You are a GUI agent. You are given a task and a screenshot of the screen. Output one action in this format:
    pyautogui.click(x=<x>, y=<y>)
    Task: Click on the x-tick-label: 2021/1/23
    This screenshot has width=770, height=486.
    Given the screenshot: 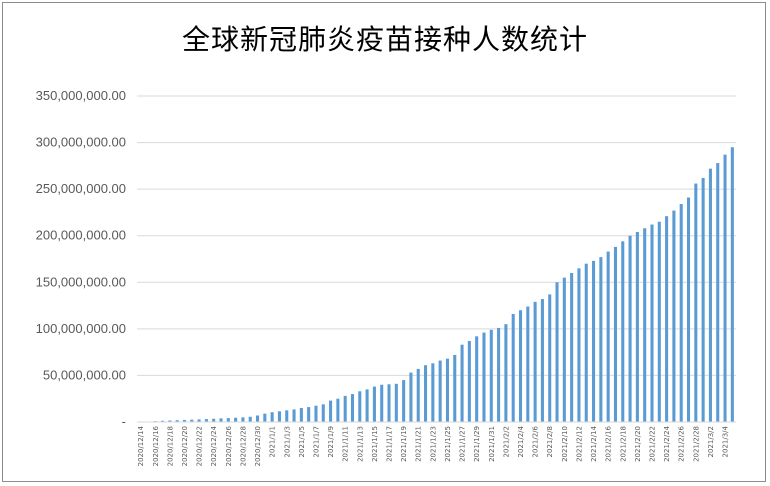 What is the action you would take?
    pyautogui.click(x=433, y=444)
    